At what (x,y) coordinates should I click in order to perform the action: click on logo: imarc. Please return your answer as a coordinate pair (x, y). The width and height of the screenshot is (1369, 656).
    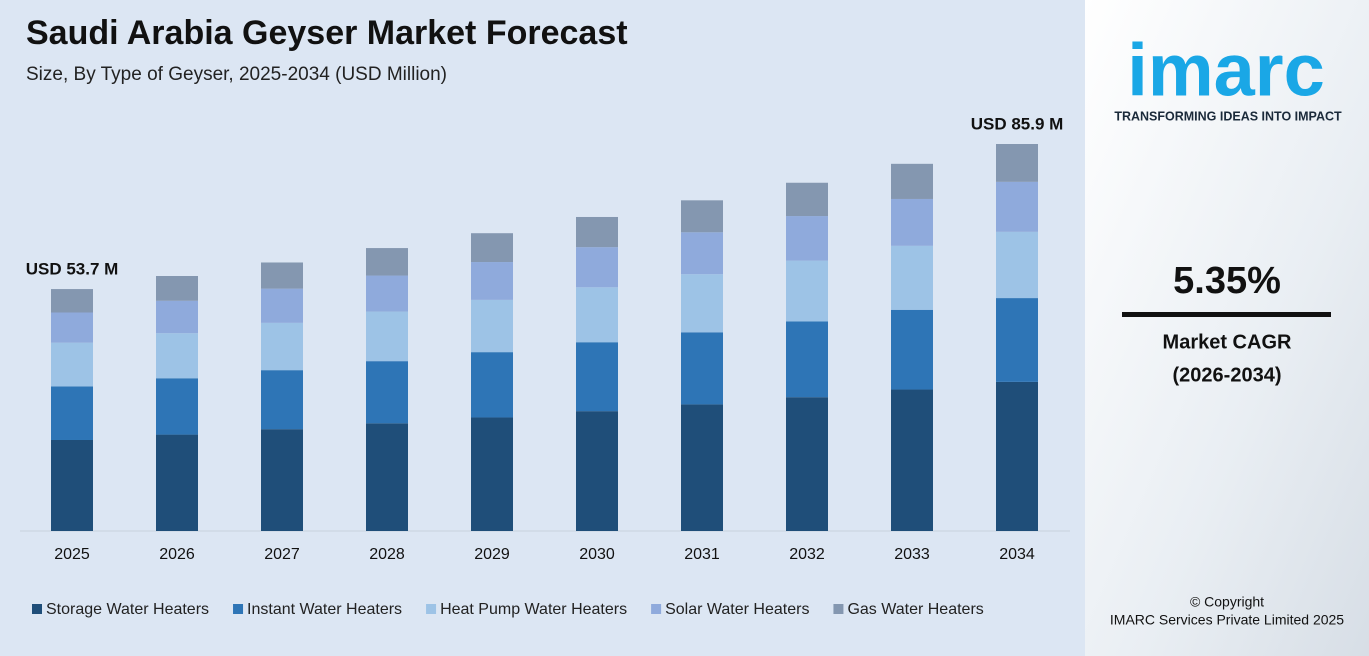
    Looking at the image, I should click on (1225, 70).